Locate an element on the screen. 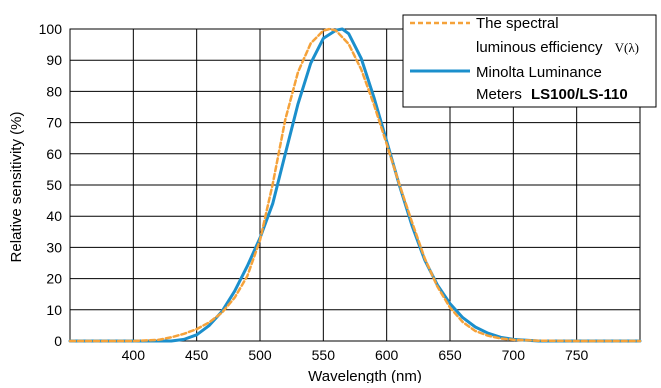 This screenshot has height=388, width=661. x-tick-label-600: 600 is located at coordinates (387, 355).